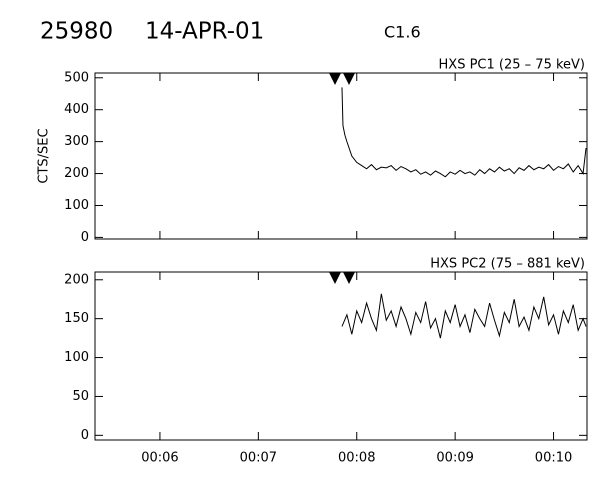 The width and height of the screenshot is (600, 480). What do you see at coordinates (159, 458) in the screenshot?
I see `x-tick-label: 00:06` at bounding box center [159, 458].